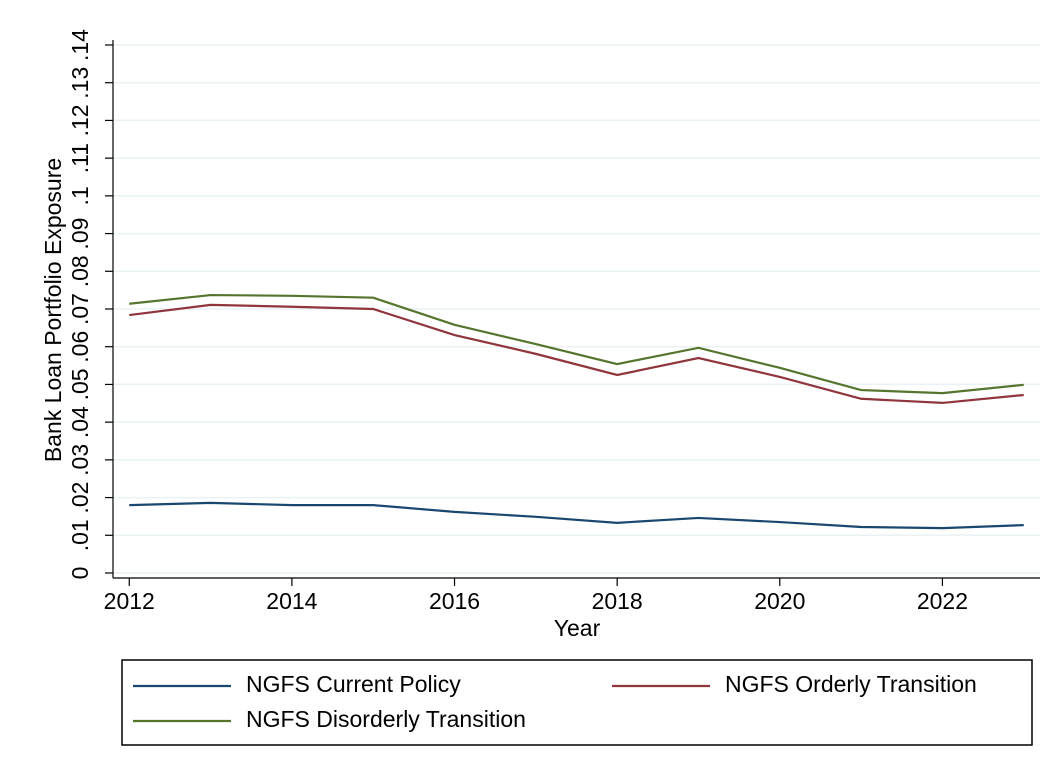 This screenshot has height=771, width=1057. I want to click on x-axis-label: Year, so click(577, 628).